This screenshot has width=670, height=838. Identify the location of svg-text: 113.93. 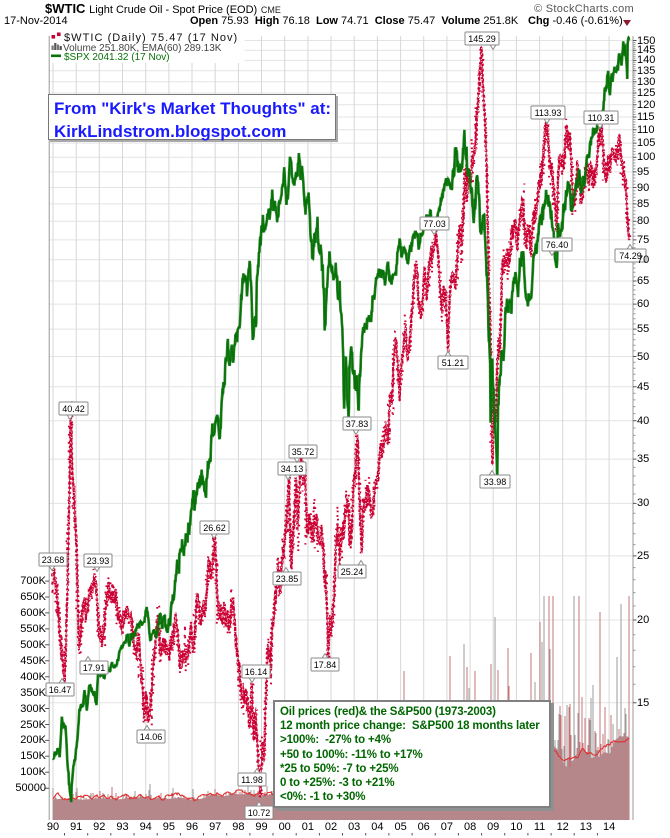
(548, 113).